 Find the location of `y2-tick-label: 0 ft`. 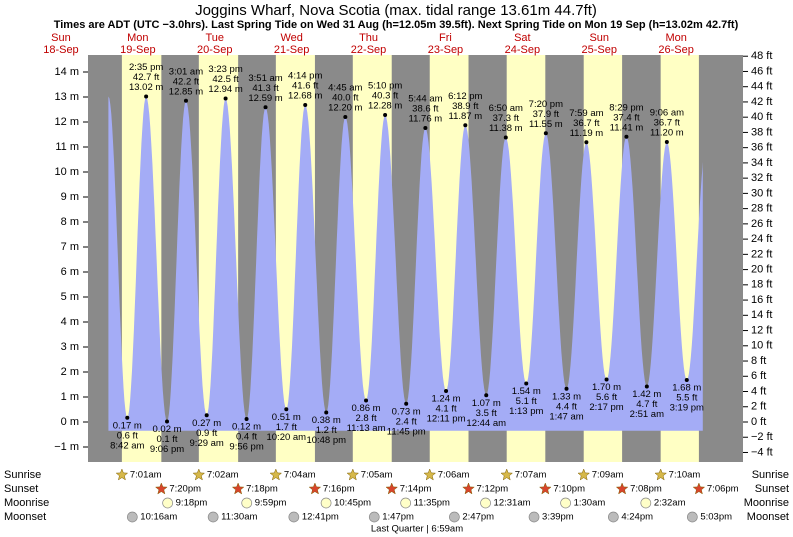

y2-tick-label: 0 ft is located at coordinates (758, 422).